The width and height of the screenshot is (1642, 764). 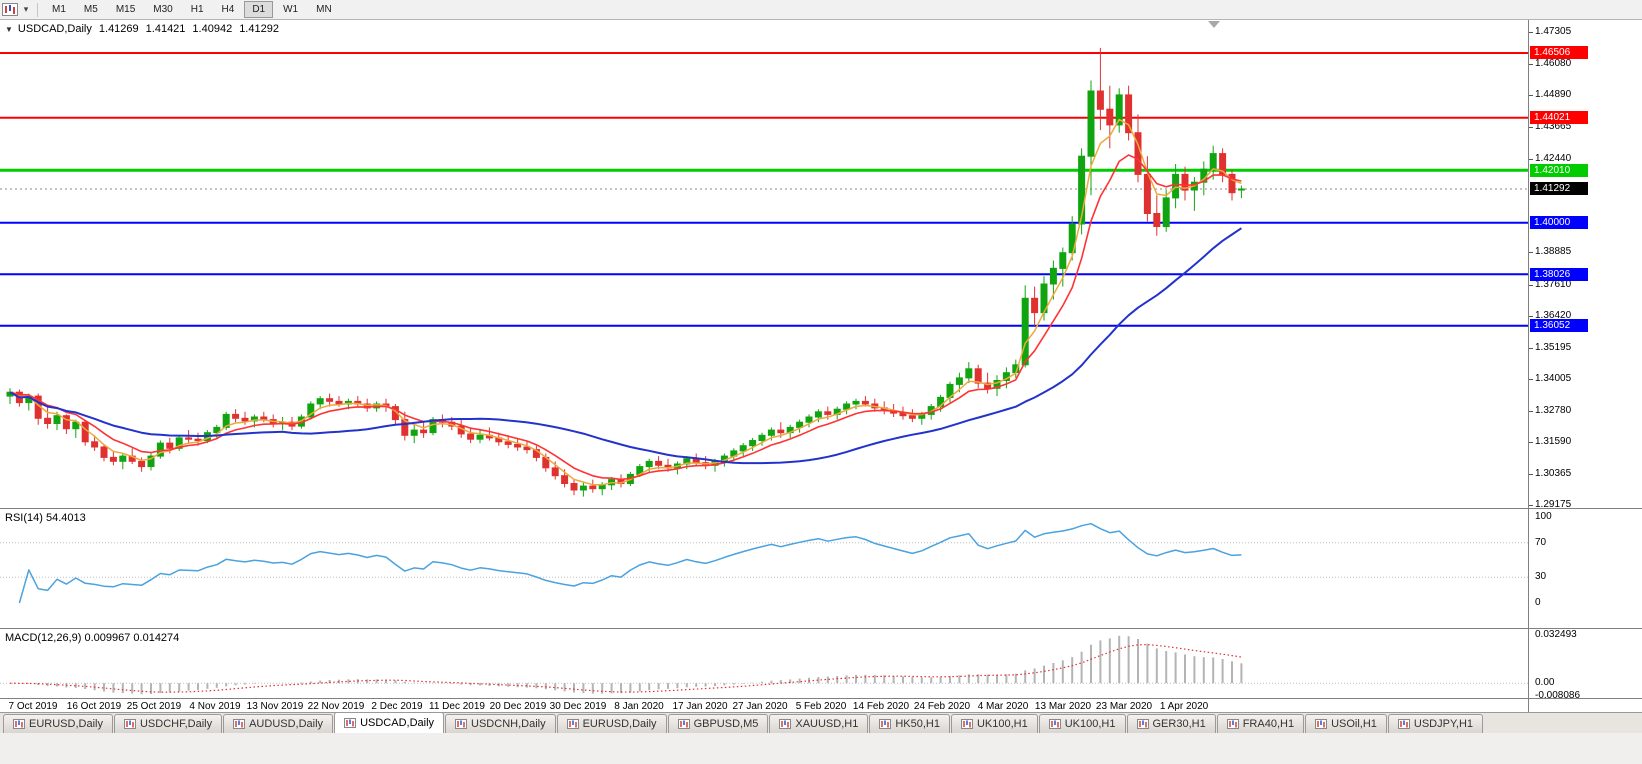 What do you see at coordinates (1559, 170) in the screenshot?
I see `level-price-label: 1.42010` at bounding box center [1559, 170].